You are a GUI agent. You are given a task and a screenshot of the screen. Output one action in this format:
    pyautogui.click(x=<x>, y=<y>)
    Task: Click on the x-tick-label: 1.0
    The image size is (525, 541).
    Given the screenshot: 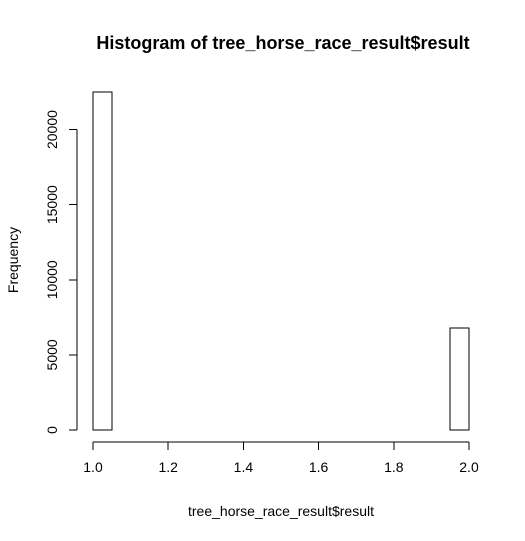 What is the action you would take?
    pyautogui.click(x=93, y=467)
    